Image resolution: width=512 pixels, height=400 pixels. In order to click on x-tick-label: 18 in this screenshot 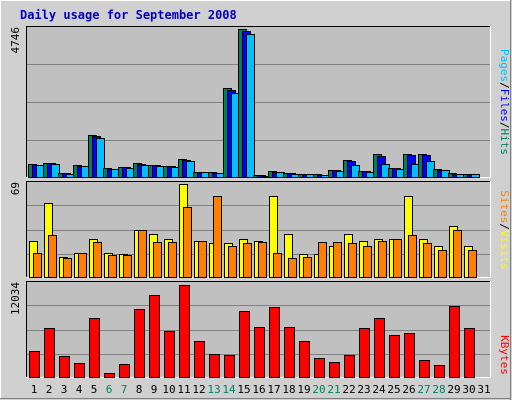, I will do `click(288, 389)`.